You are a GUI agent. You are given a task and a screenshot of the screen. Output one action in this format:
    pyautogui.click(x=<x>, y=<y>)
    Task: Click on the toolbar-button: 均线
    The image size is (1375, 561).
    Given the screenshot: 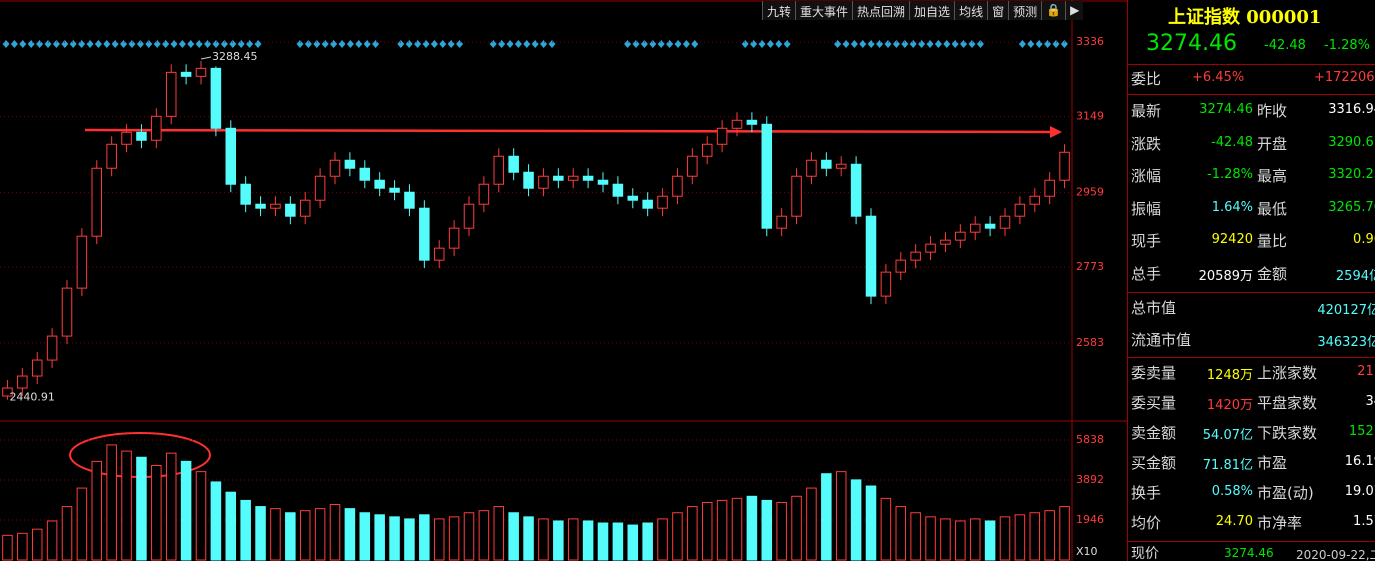 What is the action you would take?
    pyautogui.click(x=971, y=10)
    